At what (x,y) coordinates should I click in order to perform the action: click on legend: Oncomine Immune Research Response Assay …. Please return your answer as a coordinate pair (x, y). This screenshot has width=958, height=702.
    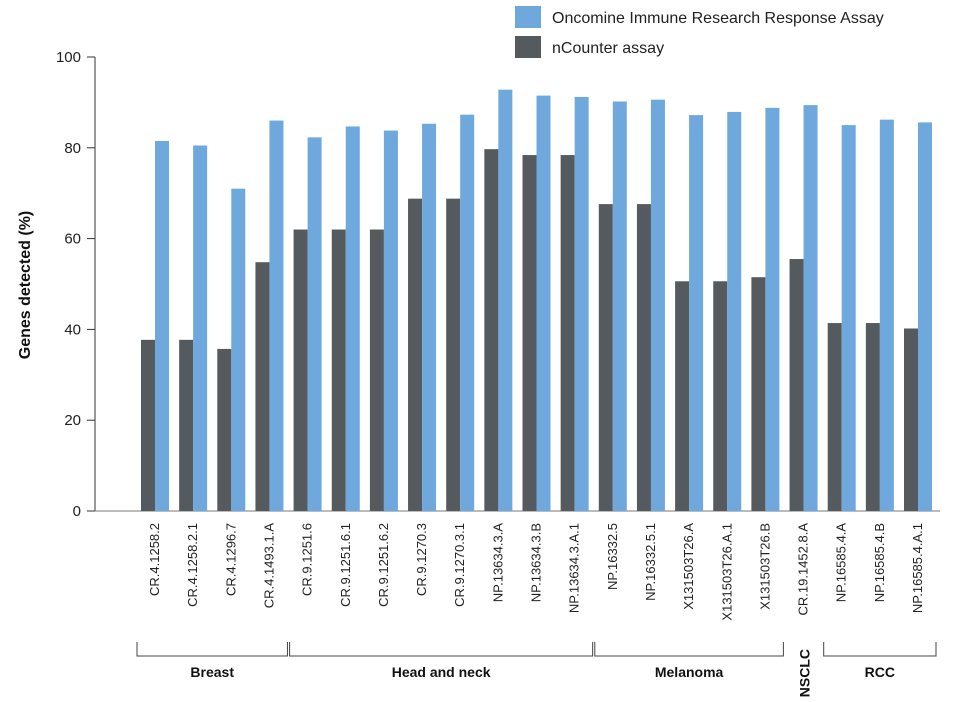
    Looking at the image, I should click on (699, 32).